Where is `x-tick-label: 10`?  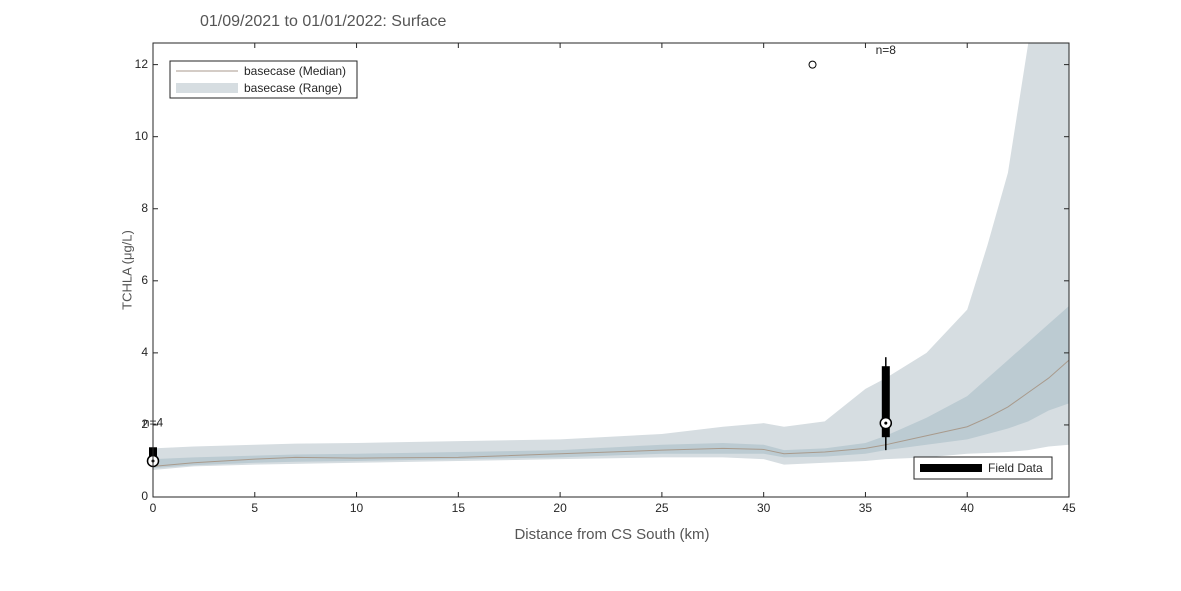 x-tick-label: 10 is located at coordinates (357, 508).